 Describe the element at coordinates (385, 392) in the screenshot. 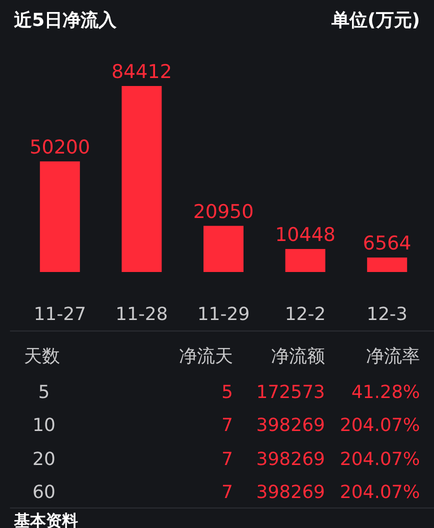

I see `text: 41.28%` at that location.